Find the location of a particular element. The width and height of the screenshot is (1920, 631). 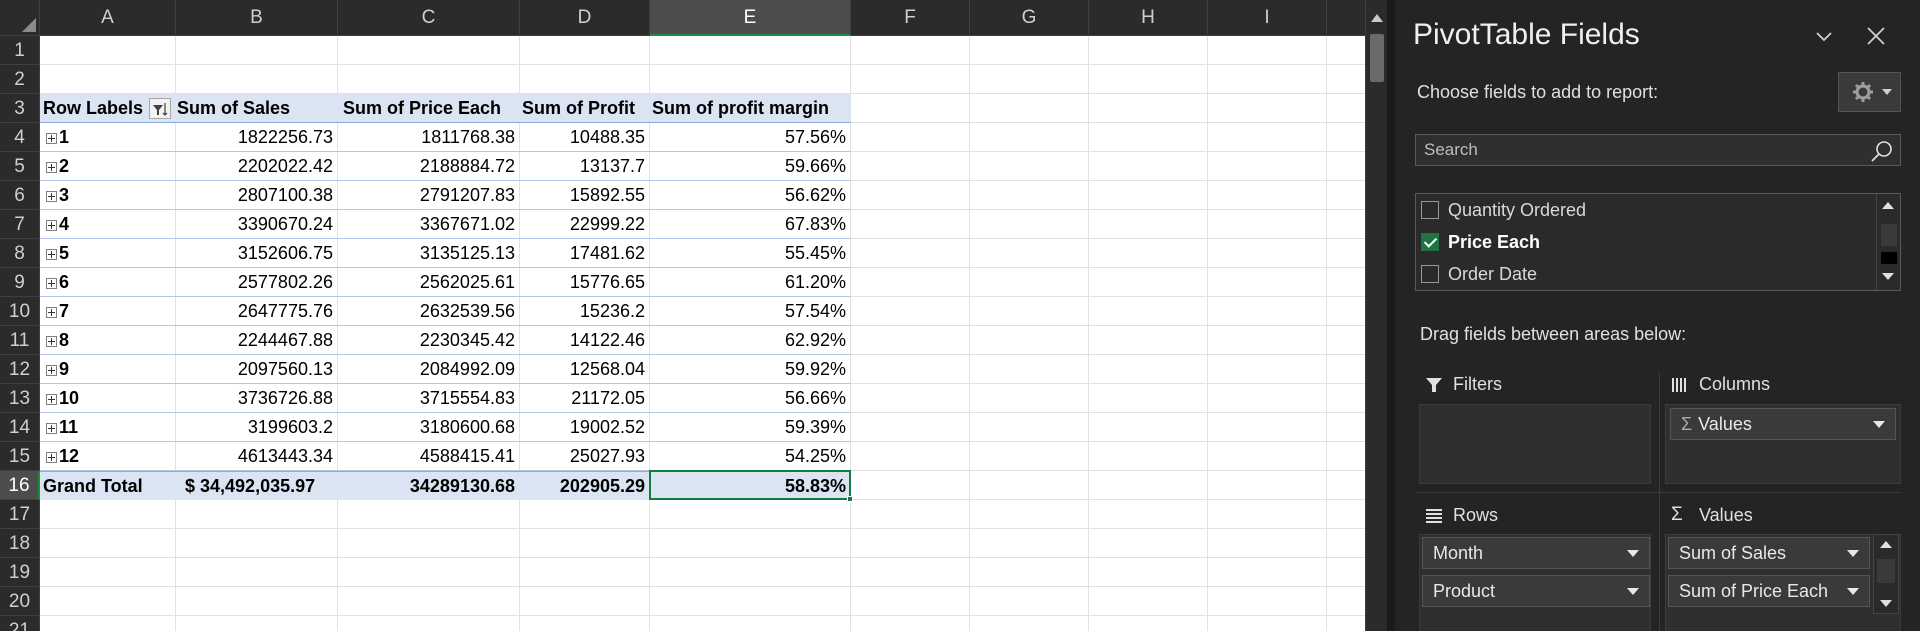

tools-button is located at coordinates (1869, 92).